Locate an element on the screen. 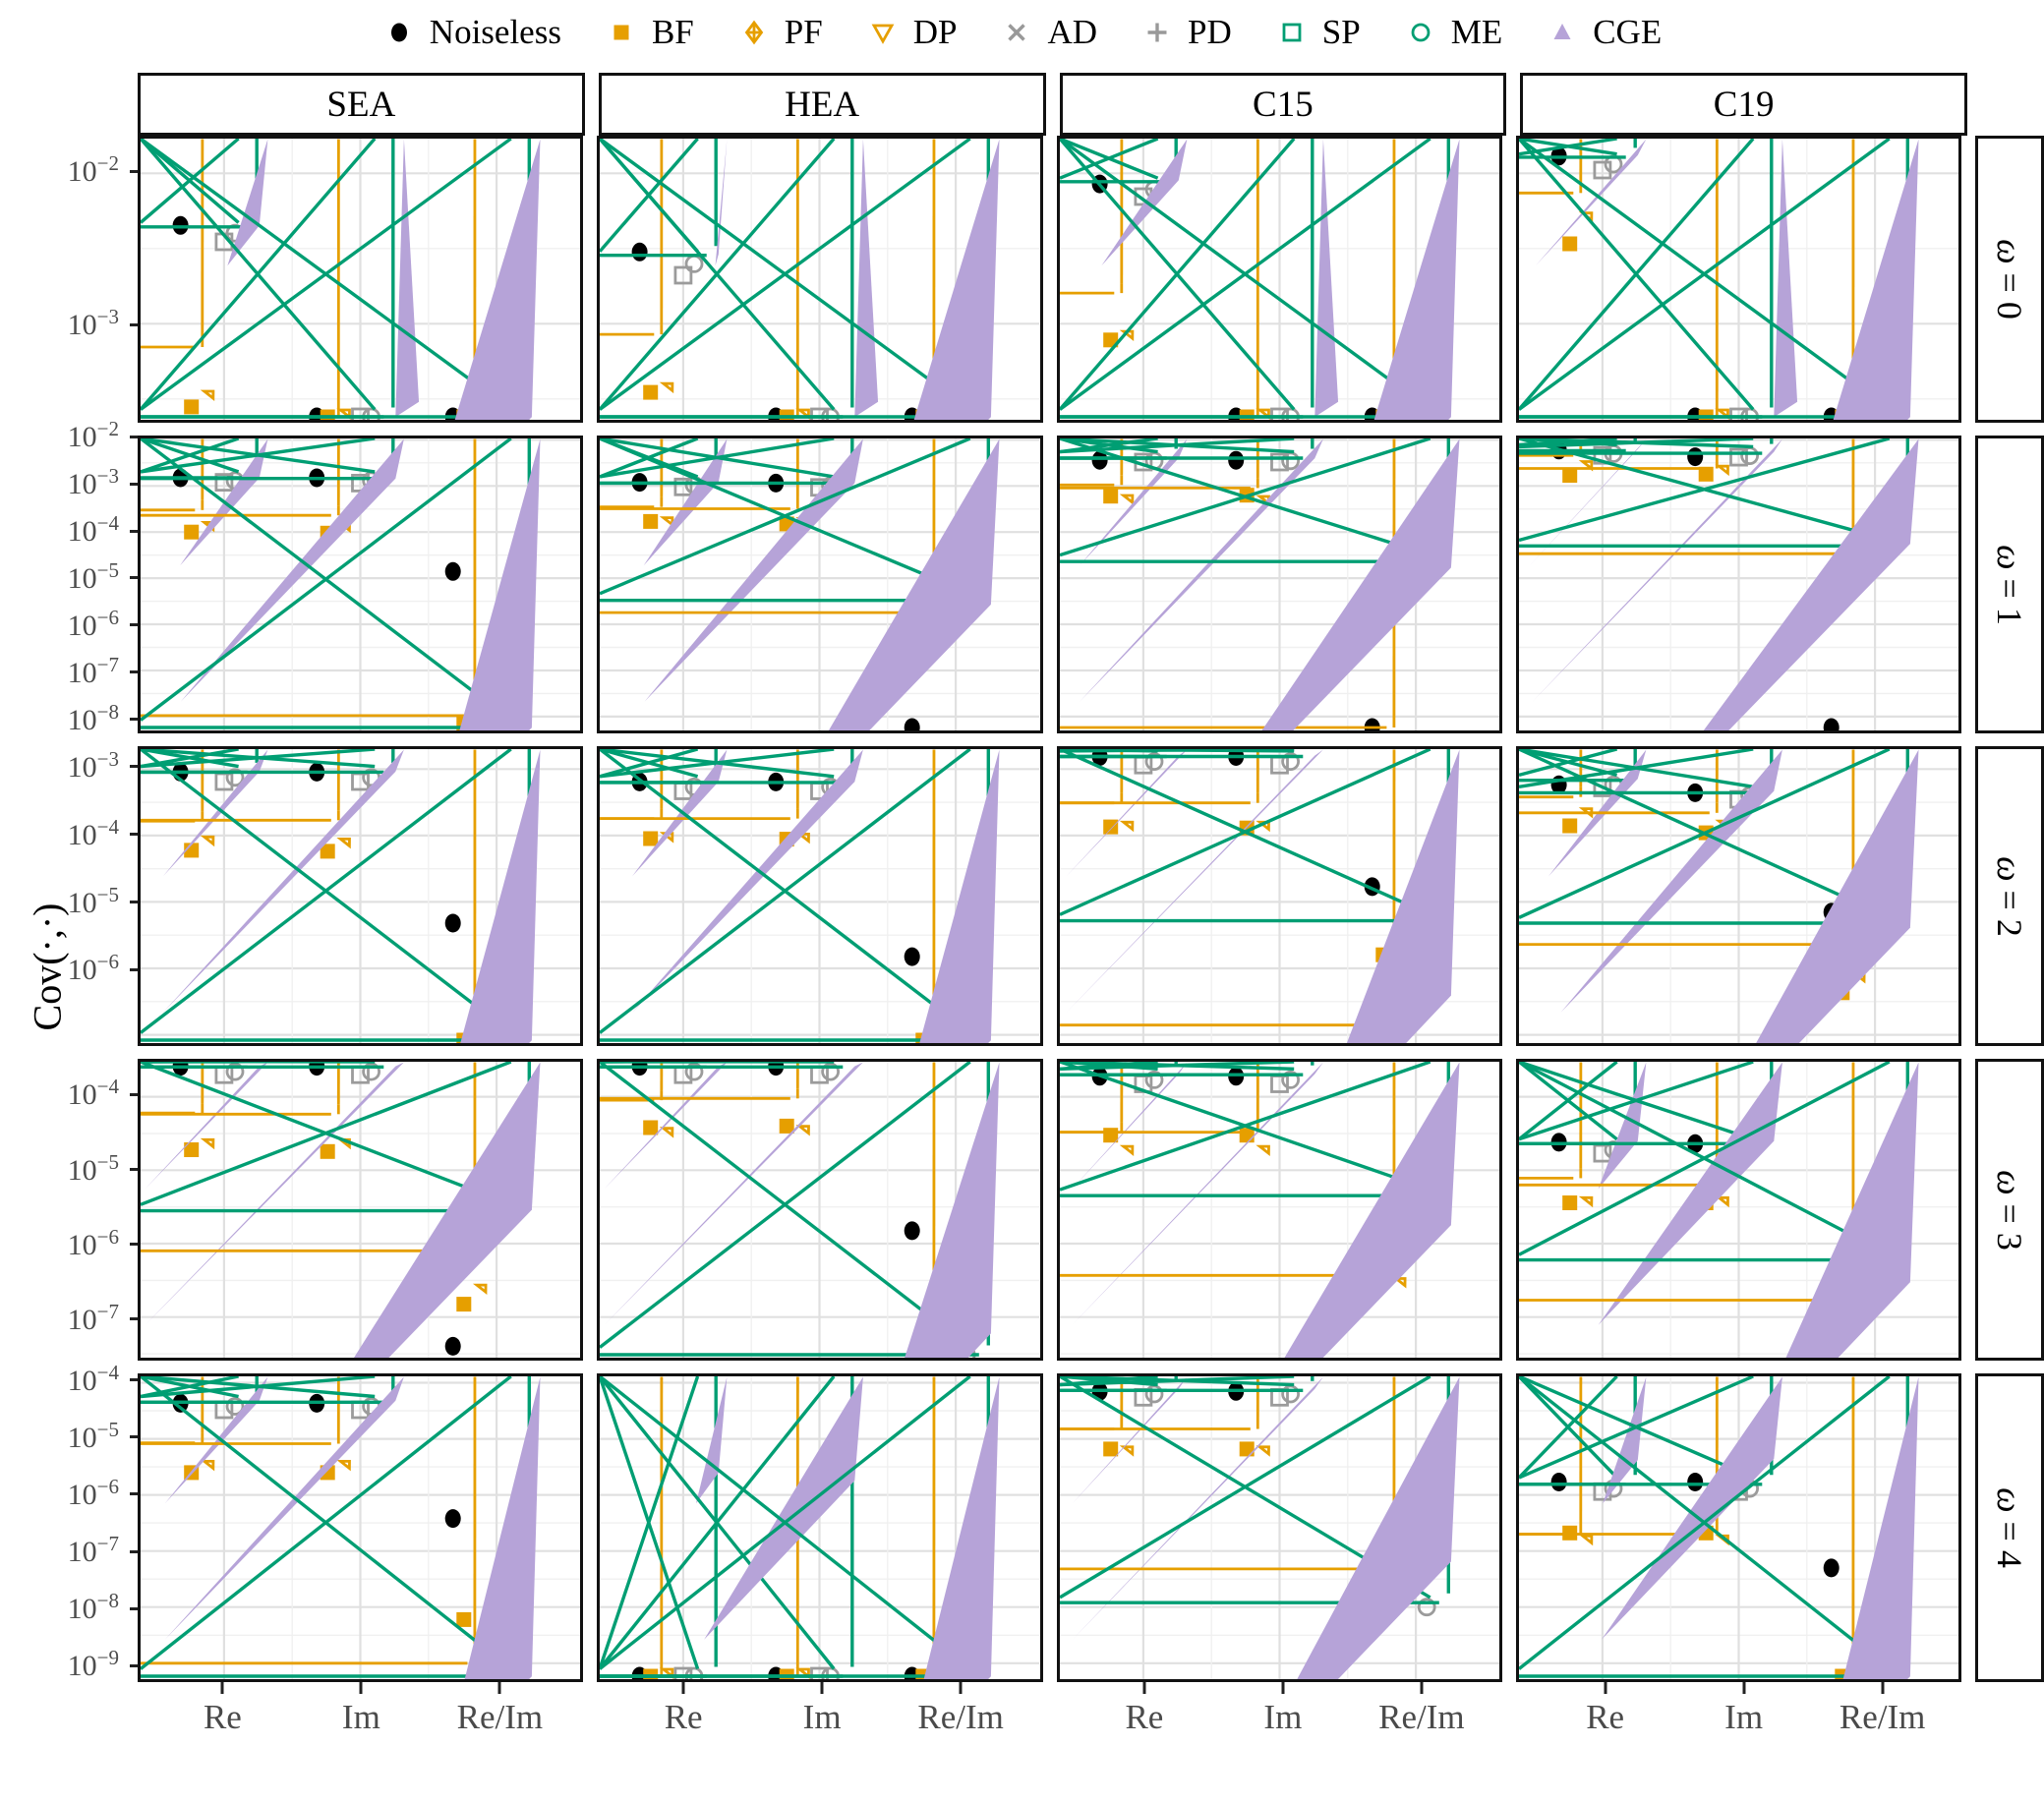  panel-sea-row4 is located at coordinates (361, 1527).